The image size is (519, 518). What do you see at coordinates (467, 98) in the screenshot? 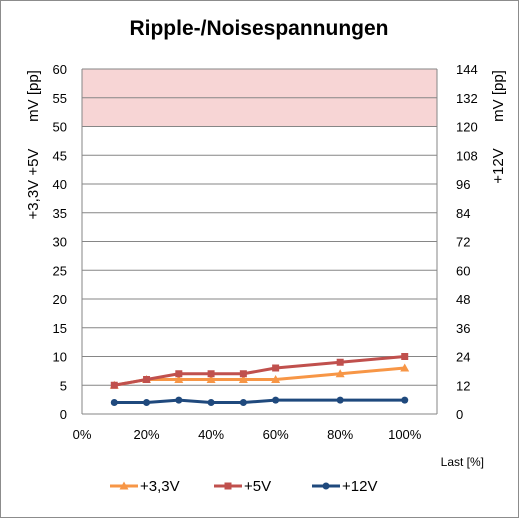
I see `y-right-tick-label: 132` at bounding box center [467, 98].